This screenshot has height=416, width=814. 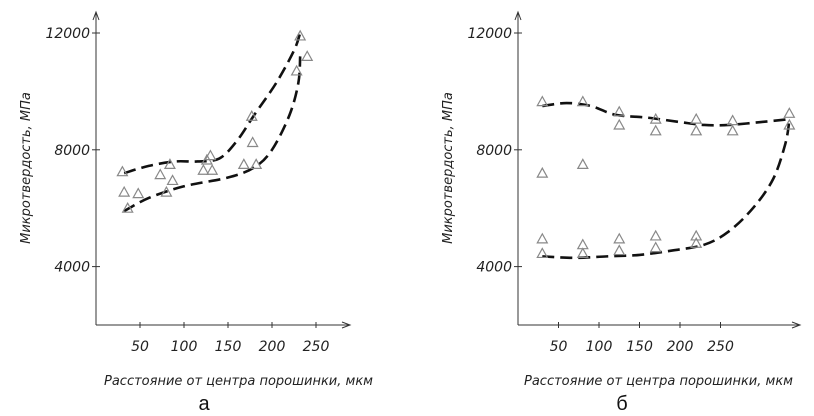 I want to click on panel-label: а, so click(x=204, y=404).